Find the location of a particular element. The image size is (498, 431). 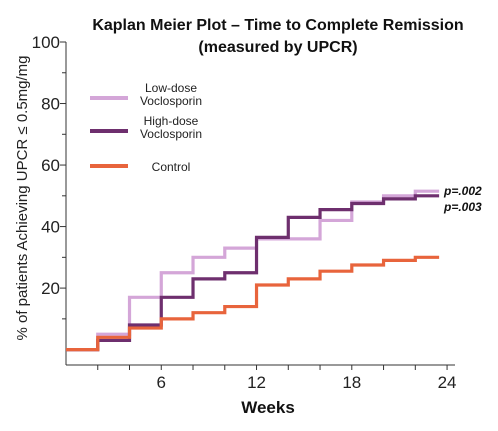

y-tick-label: 20 is located at coordinates (50, 288).